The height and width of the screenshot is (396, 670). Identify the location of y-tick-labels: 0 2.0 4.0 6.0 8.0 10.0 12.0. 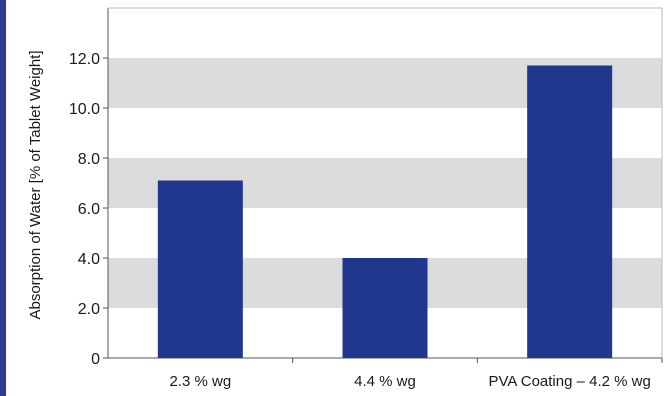
(84, 209).